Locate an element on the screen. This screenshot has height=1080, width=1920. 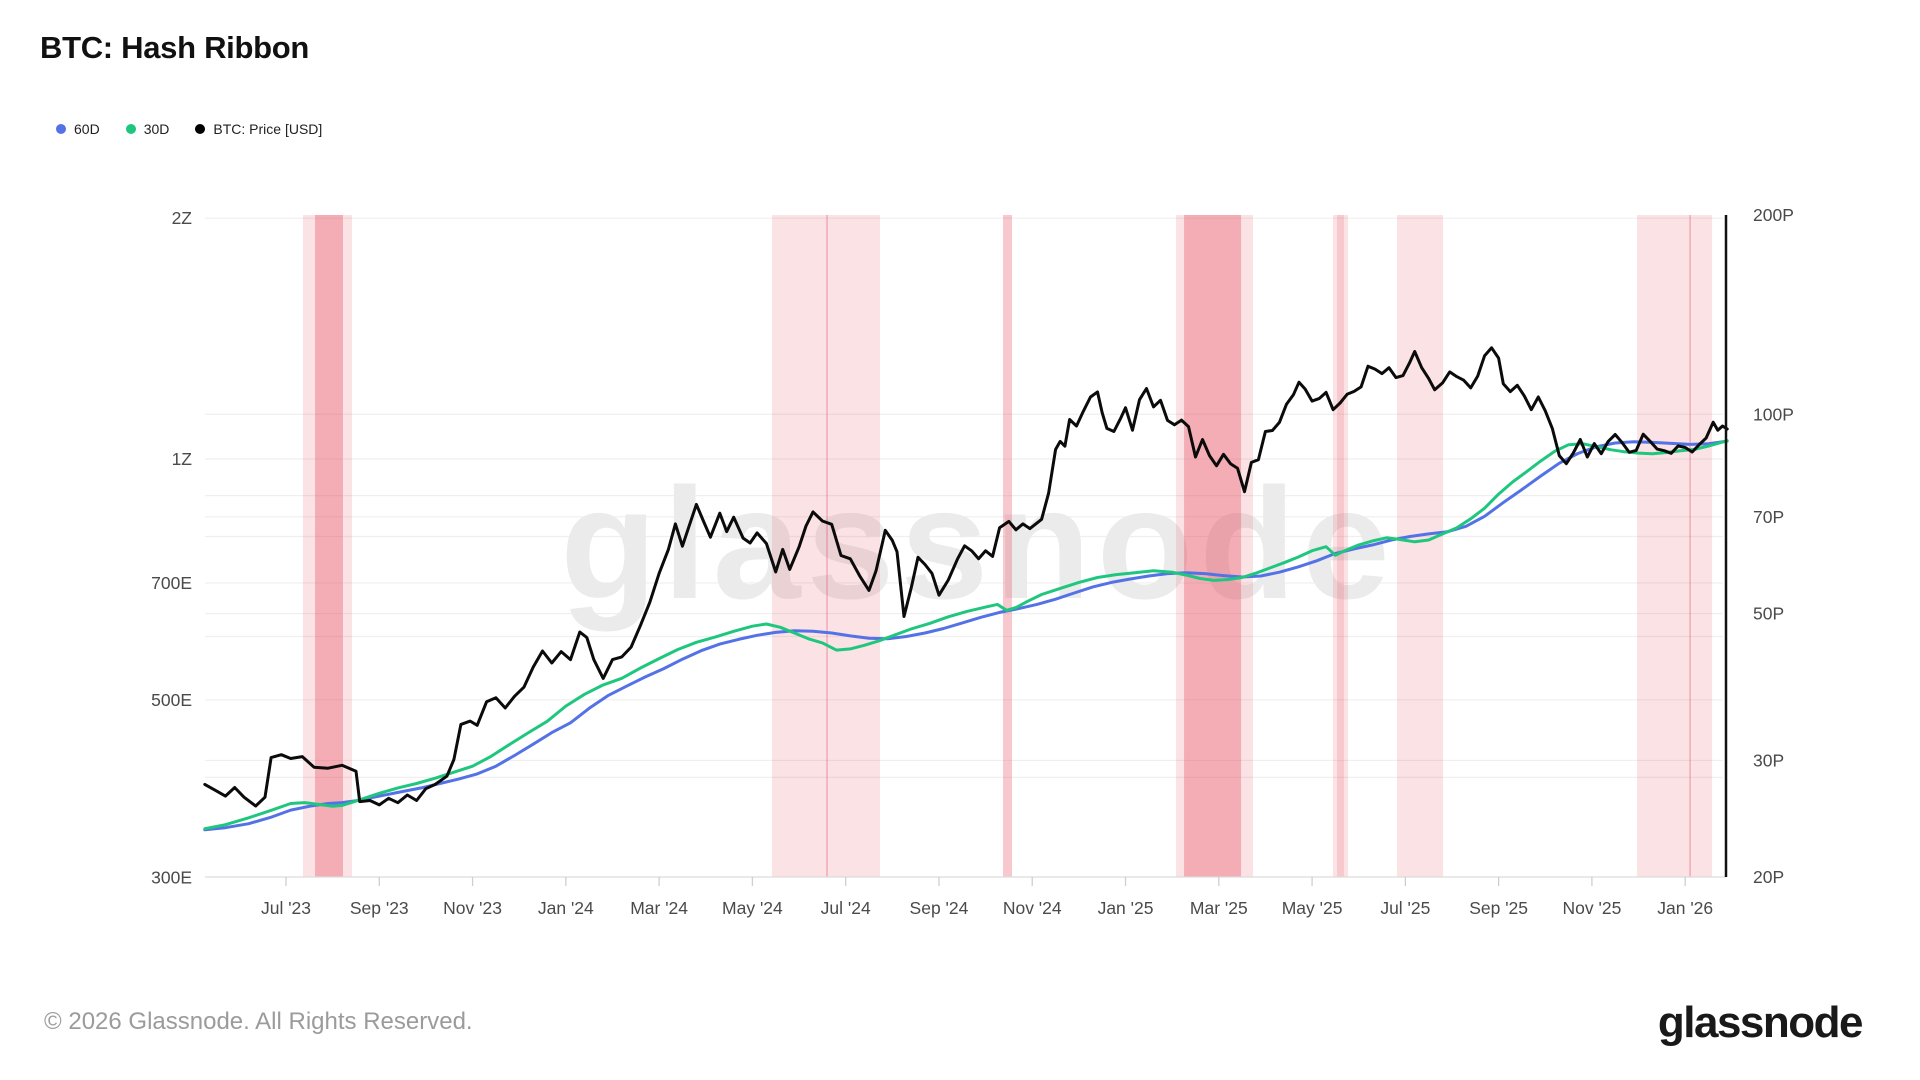
svg-text: May '25 is located at coordinates (1312, 908).